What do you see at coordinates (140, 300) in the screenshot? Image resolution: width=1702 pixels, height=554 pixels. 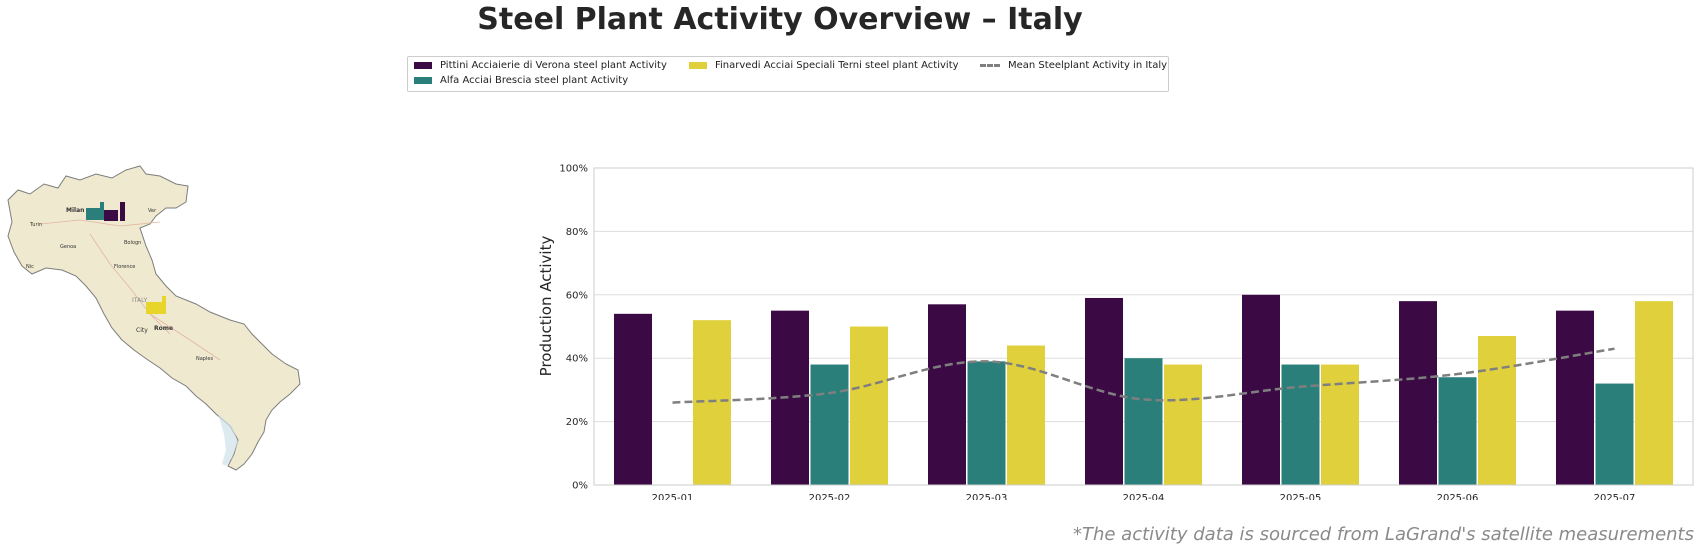 I see `map-label-italy: ITALY` at bounding box center [140, 300].